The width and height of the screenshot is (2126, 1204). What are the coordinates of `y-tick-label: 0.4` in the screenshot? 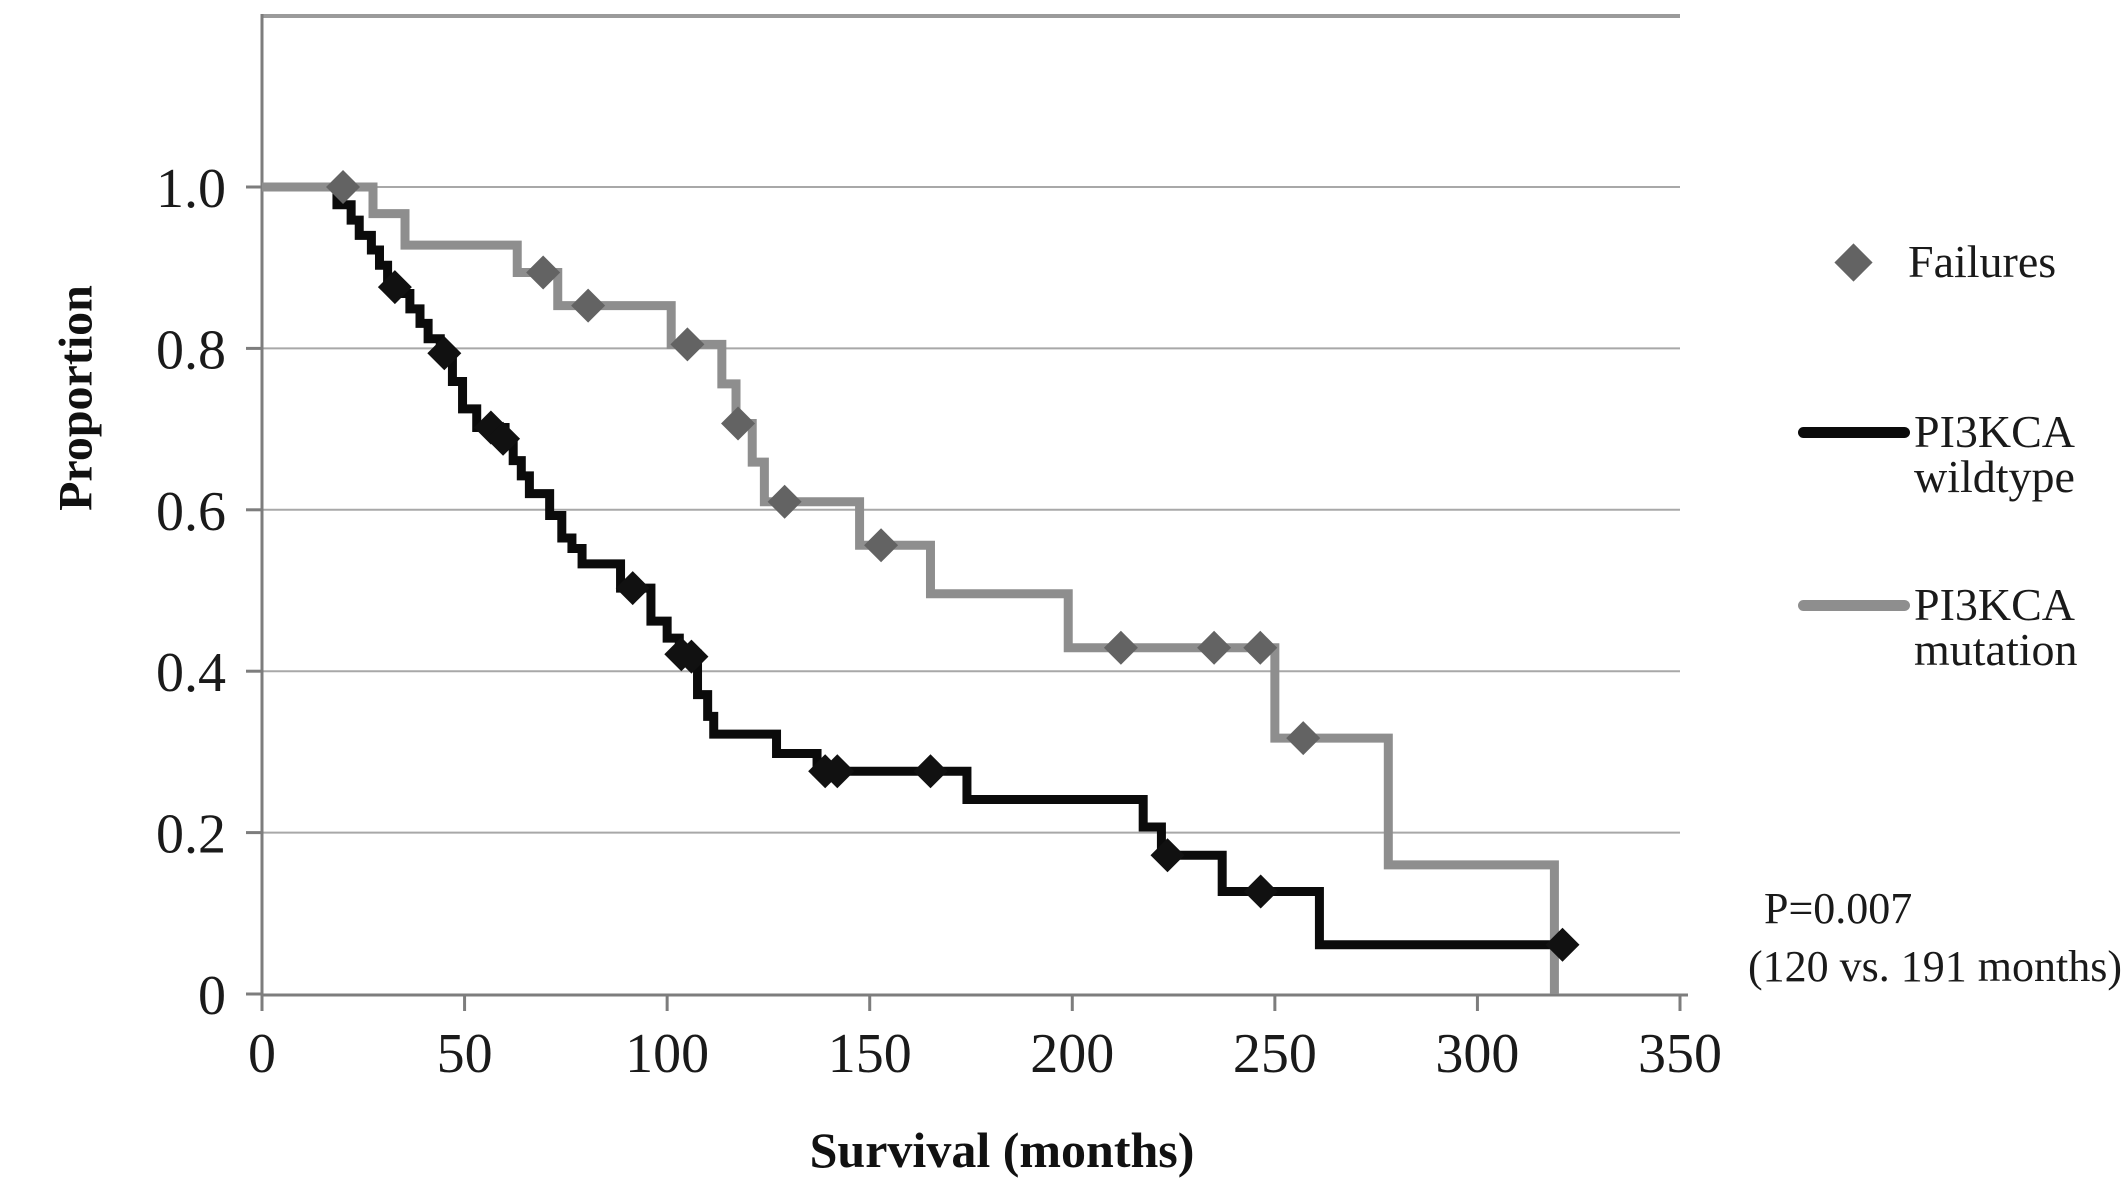 It's located at (191, 673).